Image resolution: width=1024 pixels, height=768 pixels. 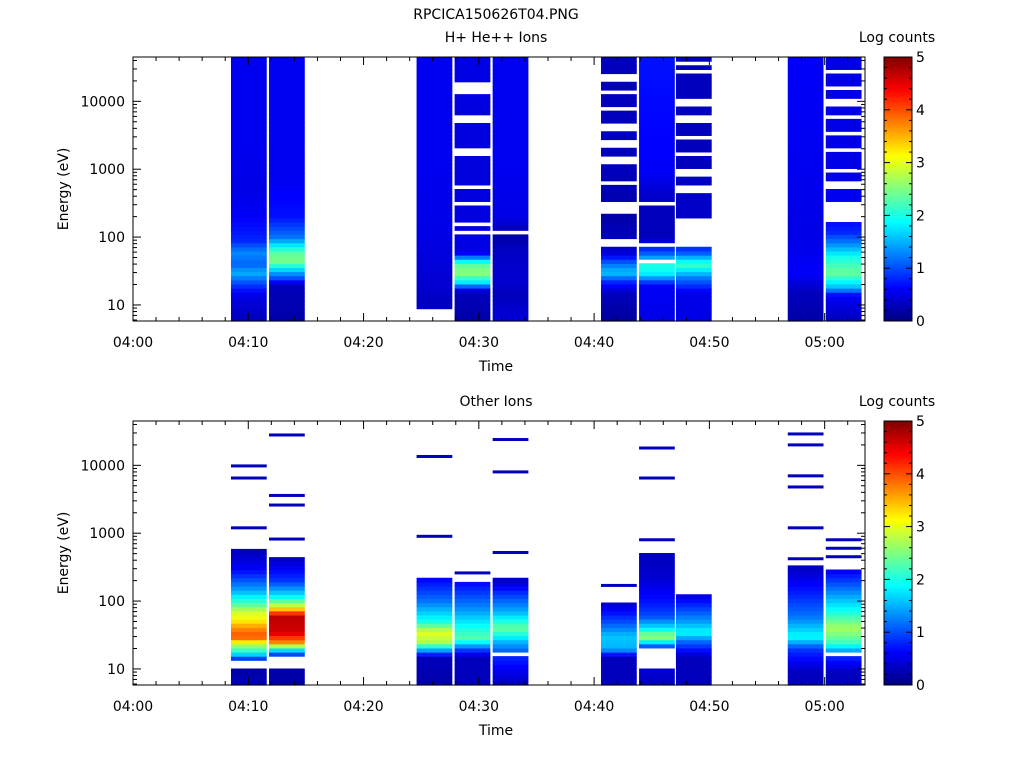 I want to click on other-ions-y-tick-label: 1000, so click(x=107, y=534).